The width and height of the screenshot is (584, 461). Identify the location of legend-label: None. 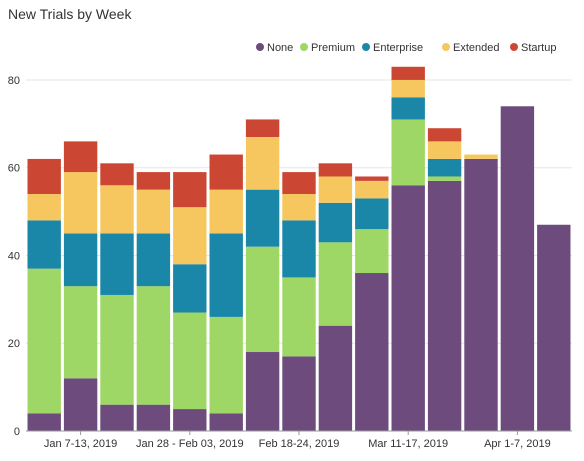
(280, 48).